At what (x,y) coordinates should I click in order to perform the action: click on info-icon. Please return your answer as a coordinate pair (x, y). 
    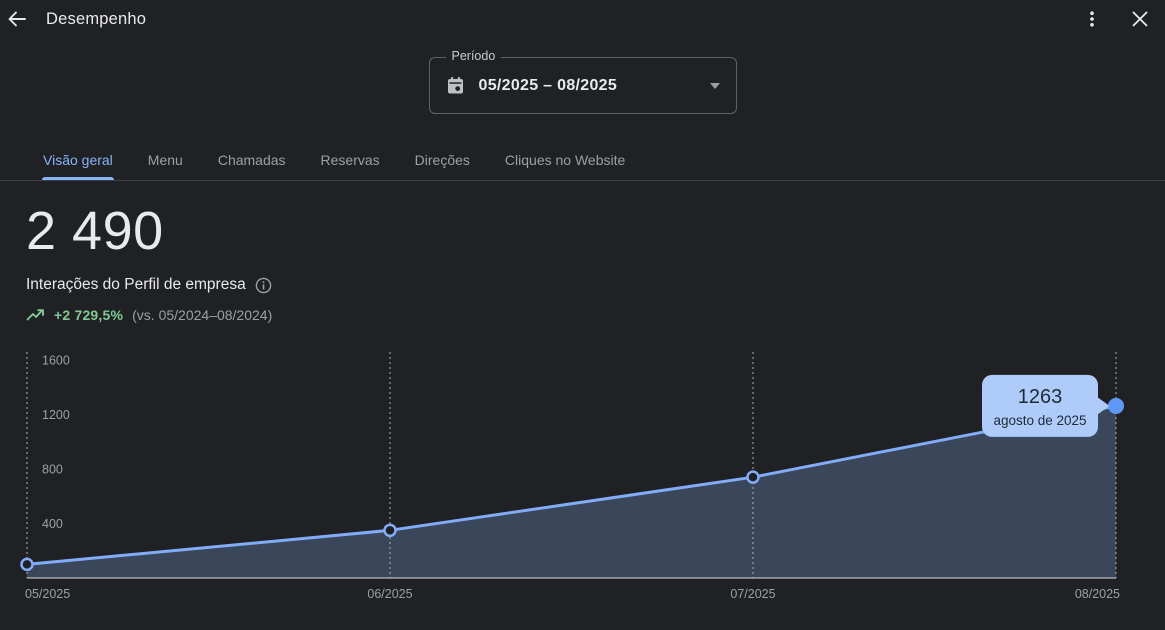
    Looking at the image, I should click on (263, 285).